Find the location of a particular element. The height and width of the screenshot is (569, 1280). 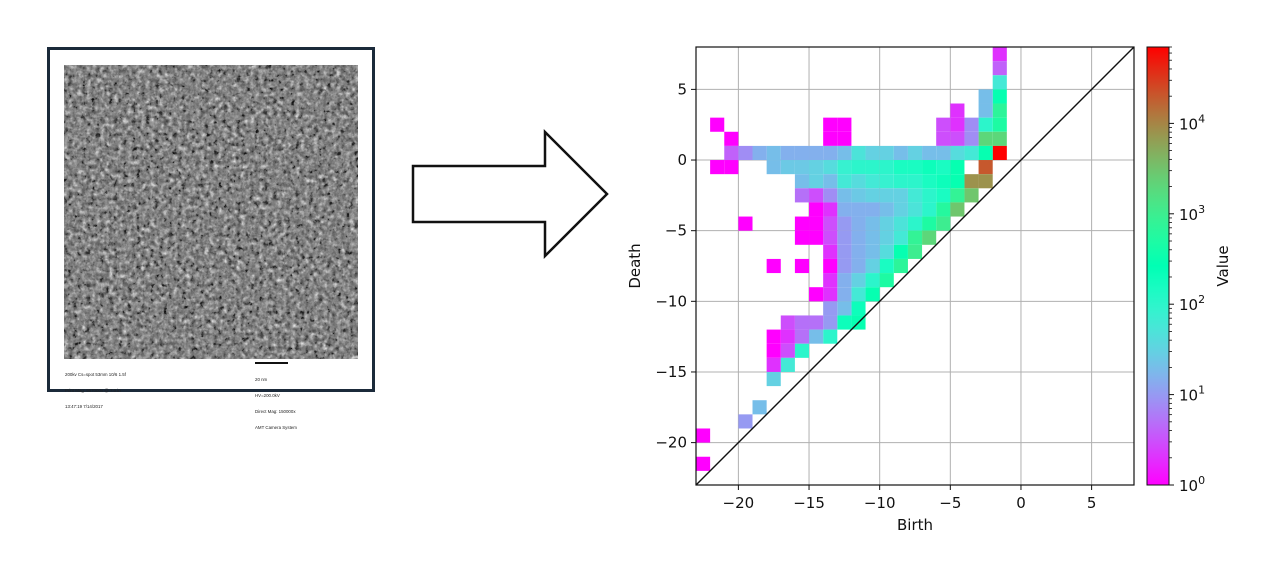

caption-line: HV=200.0kV is located at coordinates (267, 396).